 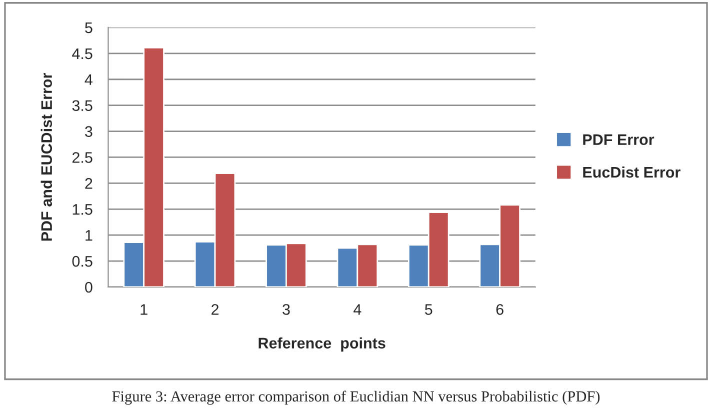 What do you see at coordinates (286, 309) in the screenshot?
I see `x-tick-label: 3` at bounding box center [286, 309].